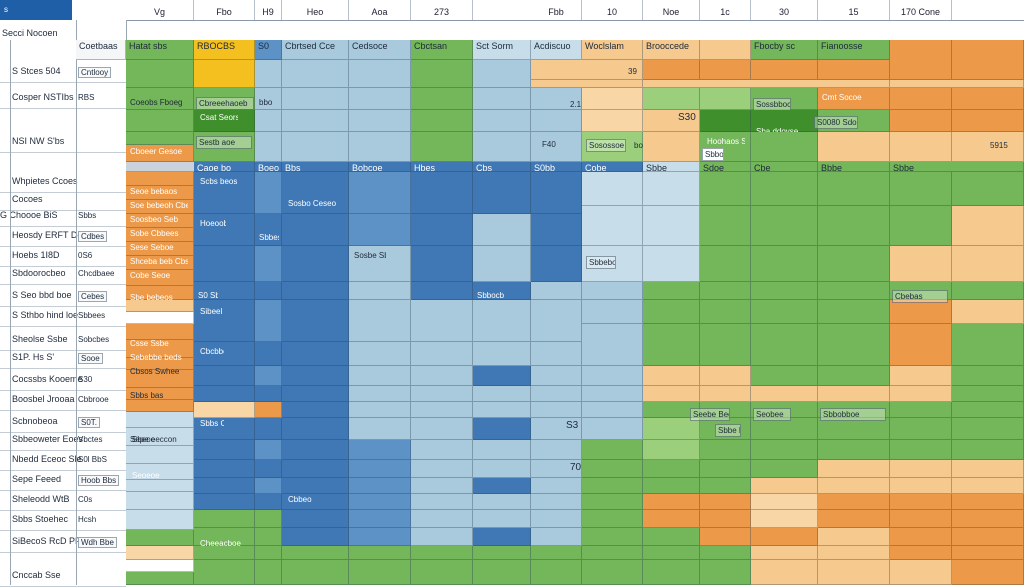 The width and height of the screenshot is (1024, 587). What do you see at coordinates (671, 50) in the screenshot?
I see `header-cell: Brooccede` at bounding box center [671, 50].